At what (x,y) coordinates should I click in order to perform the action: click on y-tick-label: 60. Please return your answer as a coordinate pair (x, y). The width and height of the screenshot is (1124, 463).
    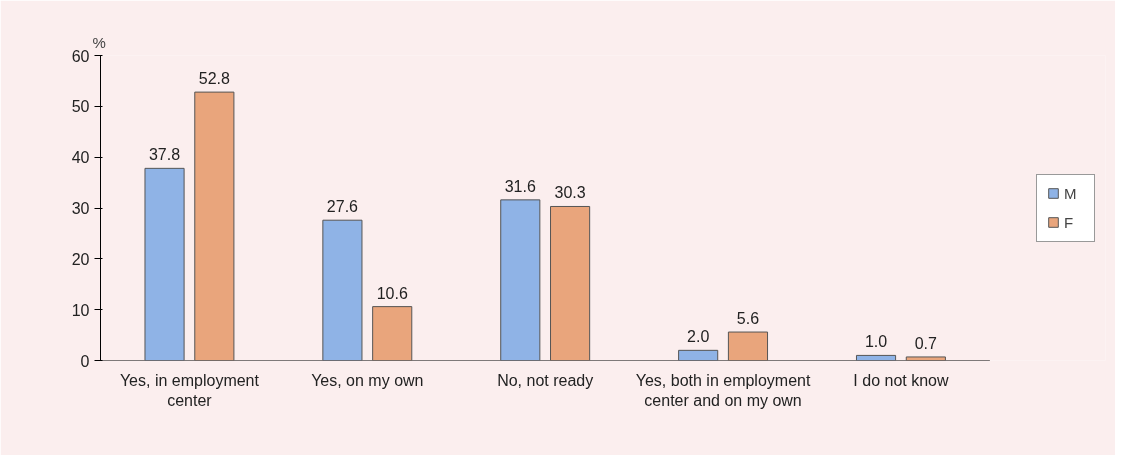
    Looking at the image, I should click on (80, 56).